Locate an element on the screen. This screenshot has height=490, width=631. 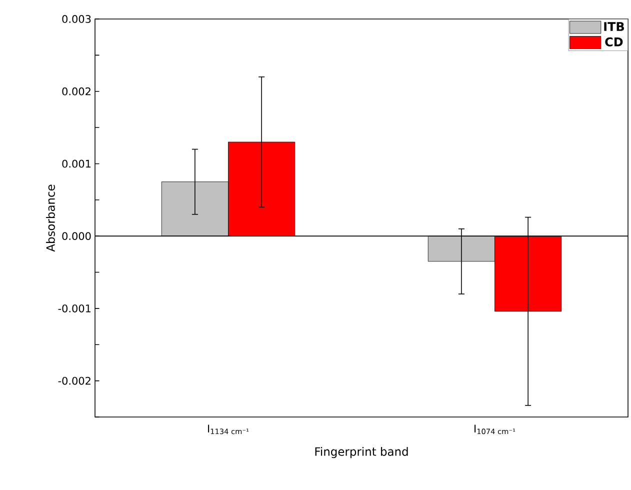
y-axis-title: Absorbance is located at coordinates (50, 218).